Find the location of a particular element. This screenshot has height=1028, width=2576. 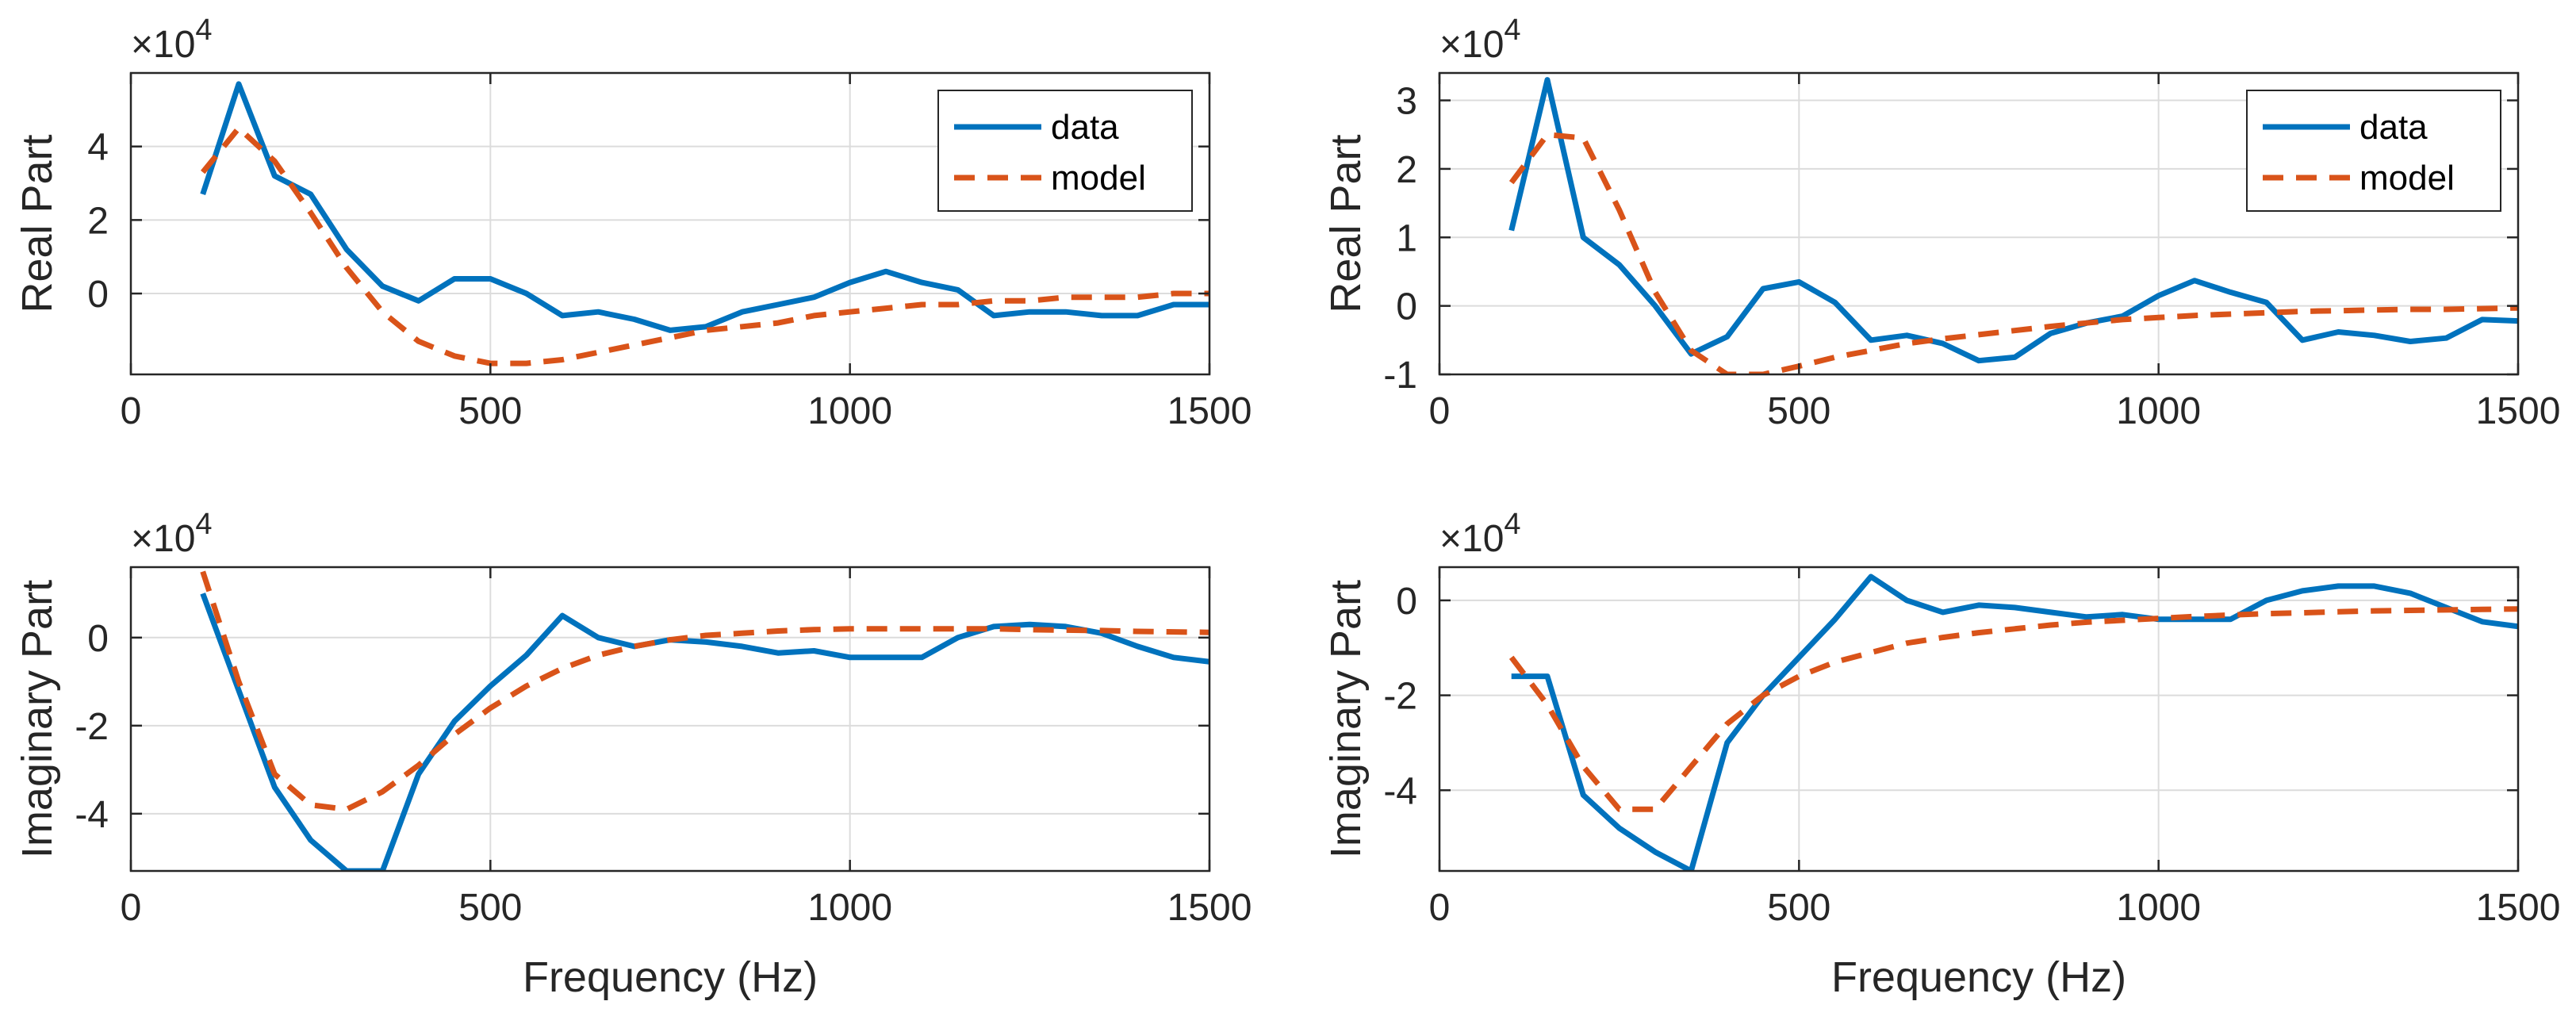

y-tick-label: -1 is located at coordinates (1400, 376).